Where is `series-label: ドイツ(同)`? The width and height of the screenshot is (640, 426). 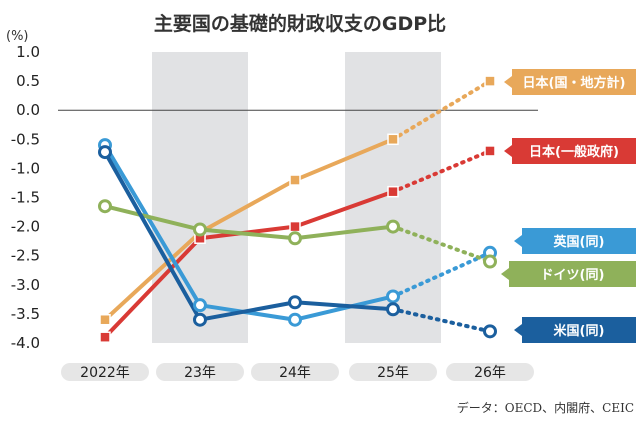
series-label: ドイツ(同) is located at coordinates (573, 275).